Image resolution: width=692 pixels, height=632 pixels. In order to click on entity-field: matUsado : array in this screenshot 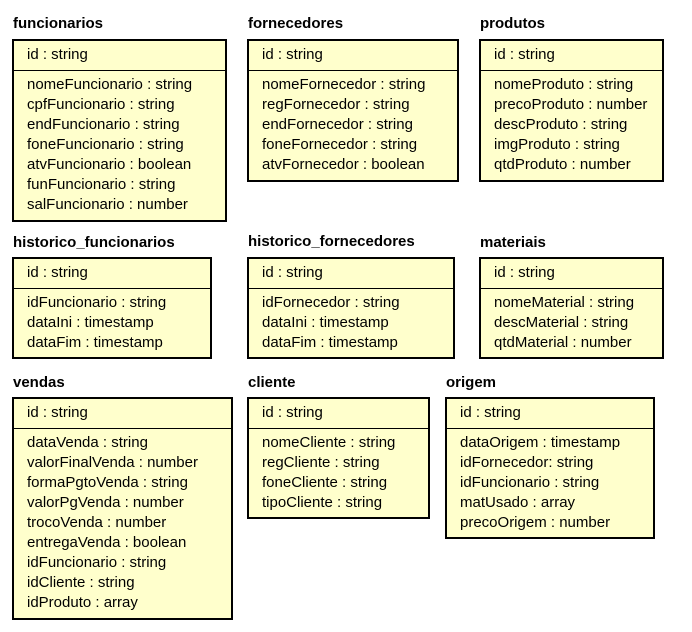, I will do `click(518, 502)`.